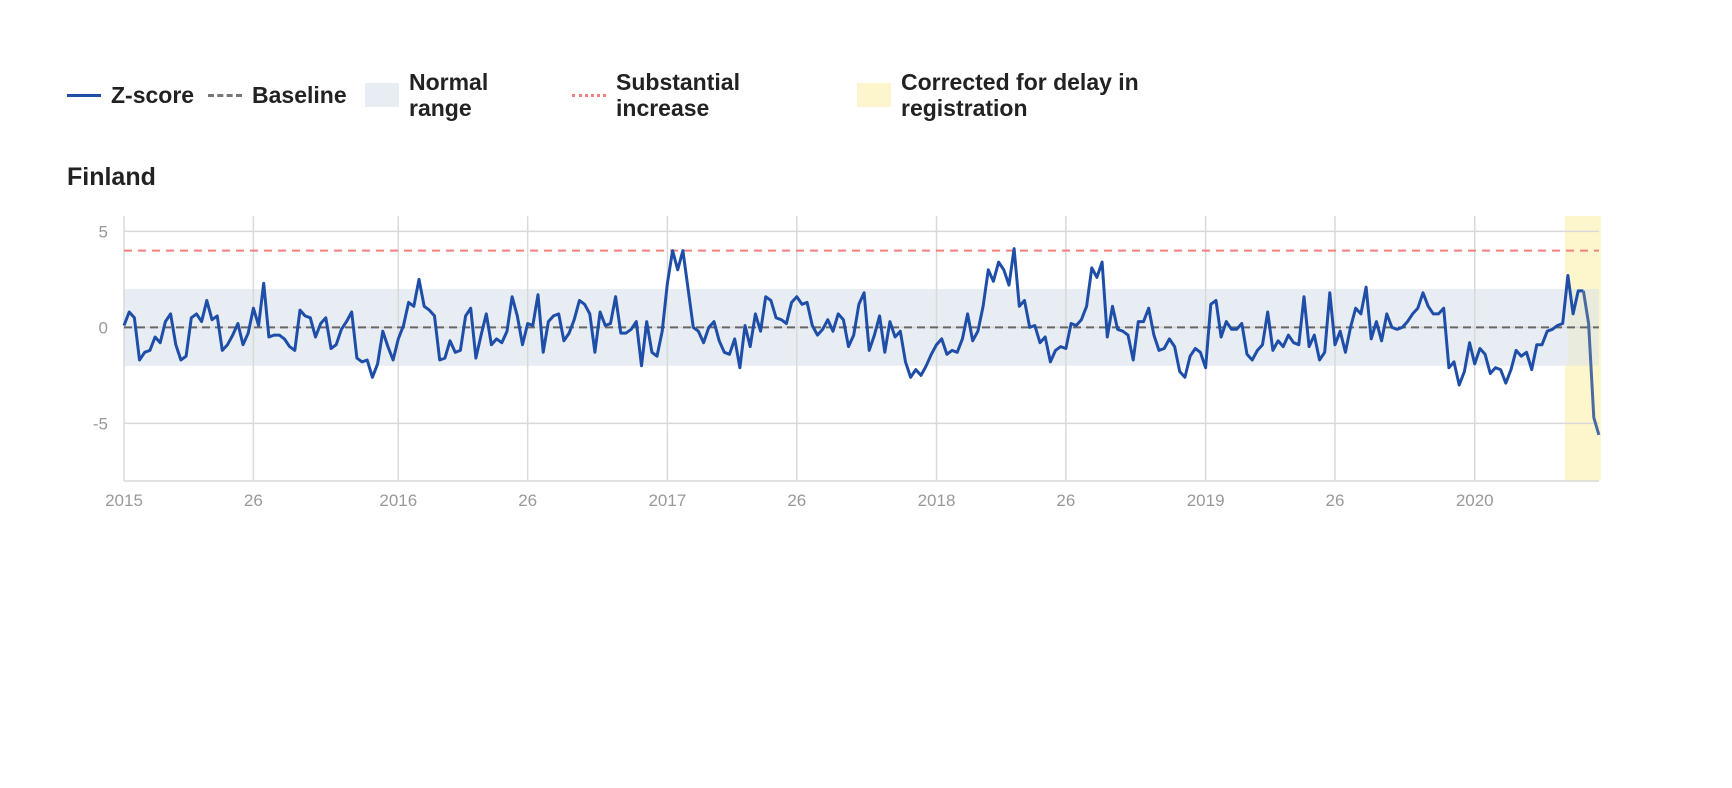 The image size is (1732, 788). Describe the element at coordinates (1475, 500) in the screenshot. I see `x-tick-label: 2020` at that location.